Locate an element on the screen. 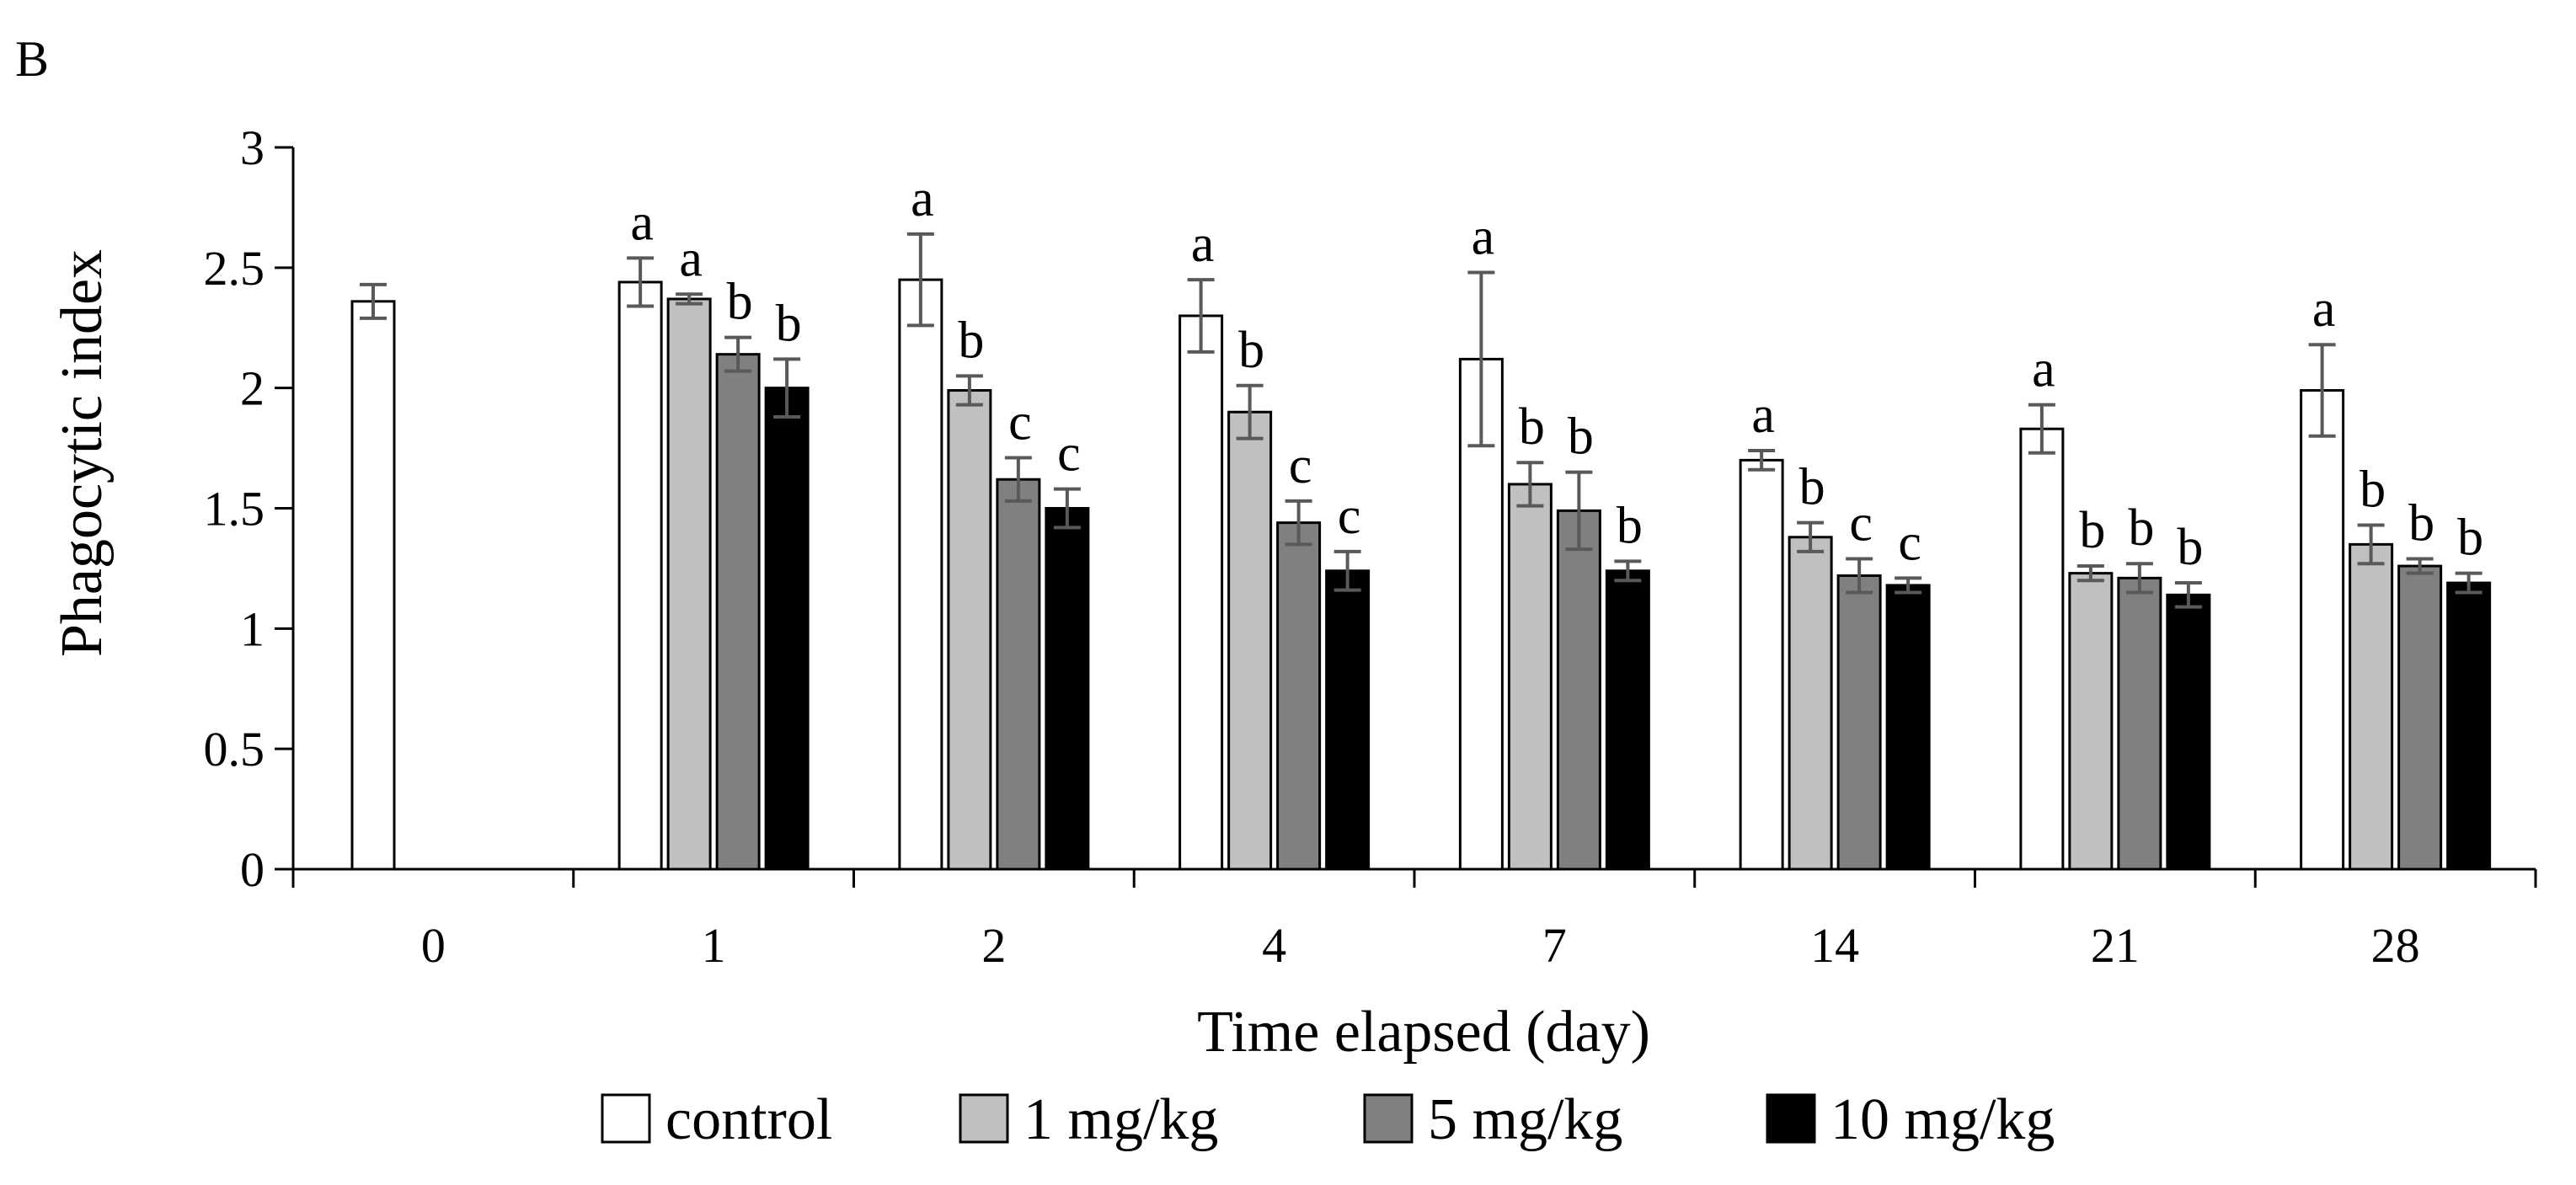 This screenshot has height=1185, width=2576. y-tick-label: 2.5 is located at coordinates (234, 269).